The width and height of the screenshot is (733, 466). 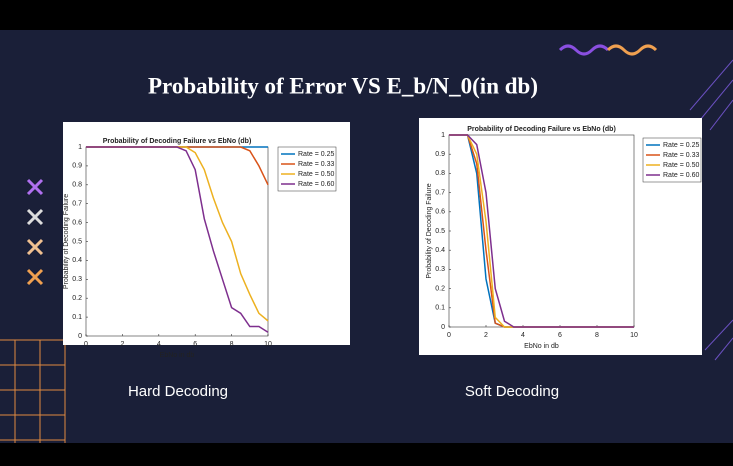 I want to click on caption: Hard Decoding, so click(x=178, y=391).